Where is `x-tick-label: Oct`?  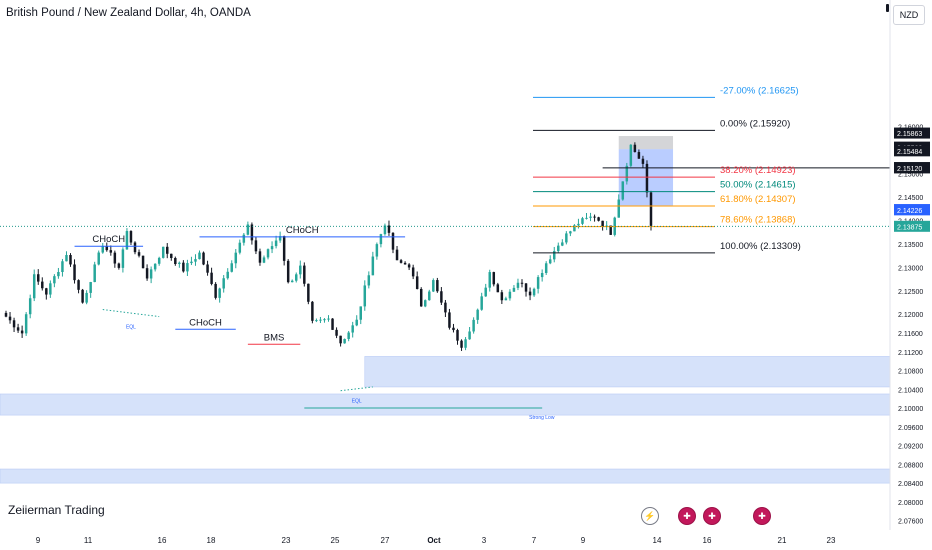
x-tick-label: Oct is located at coordinates (434, 540).